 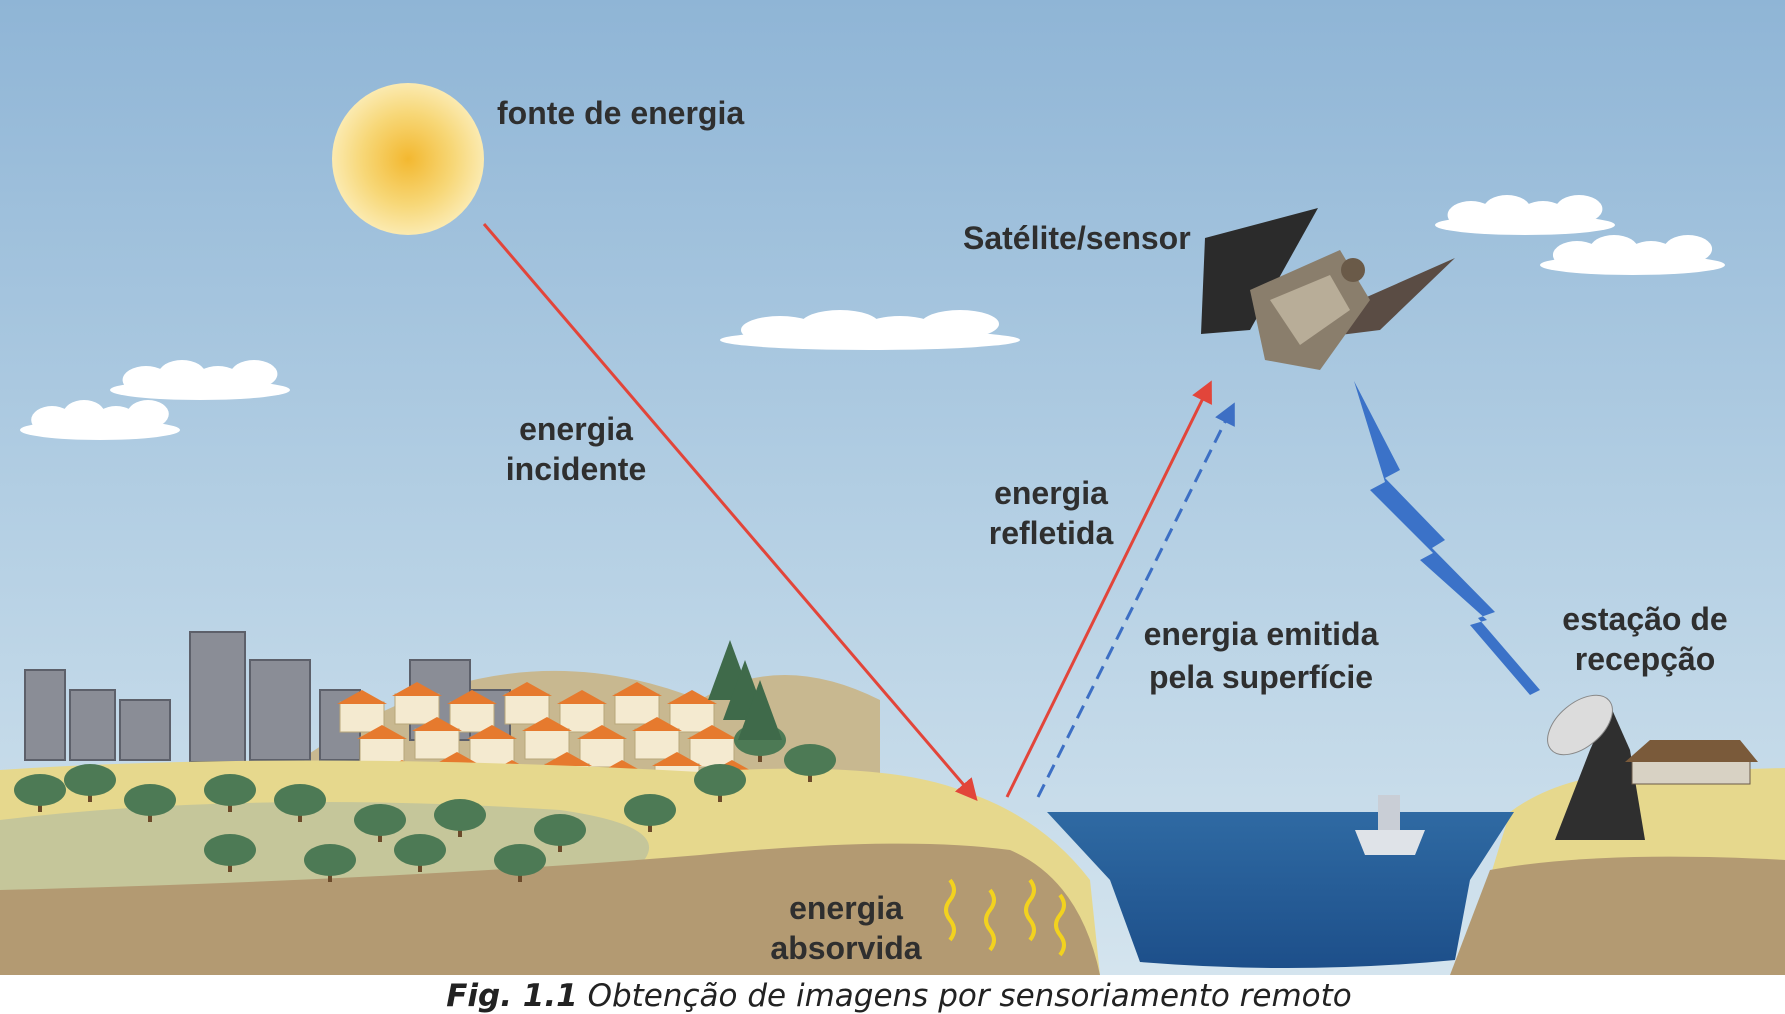 I want to click on caption-band, so click(x=892, y=994).